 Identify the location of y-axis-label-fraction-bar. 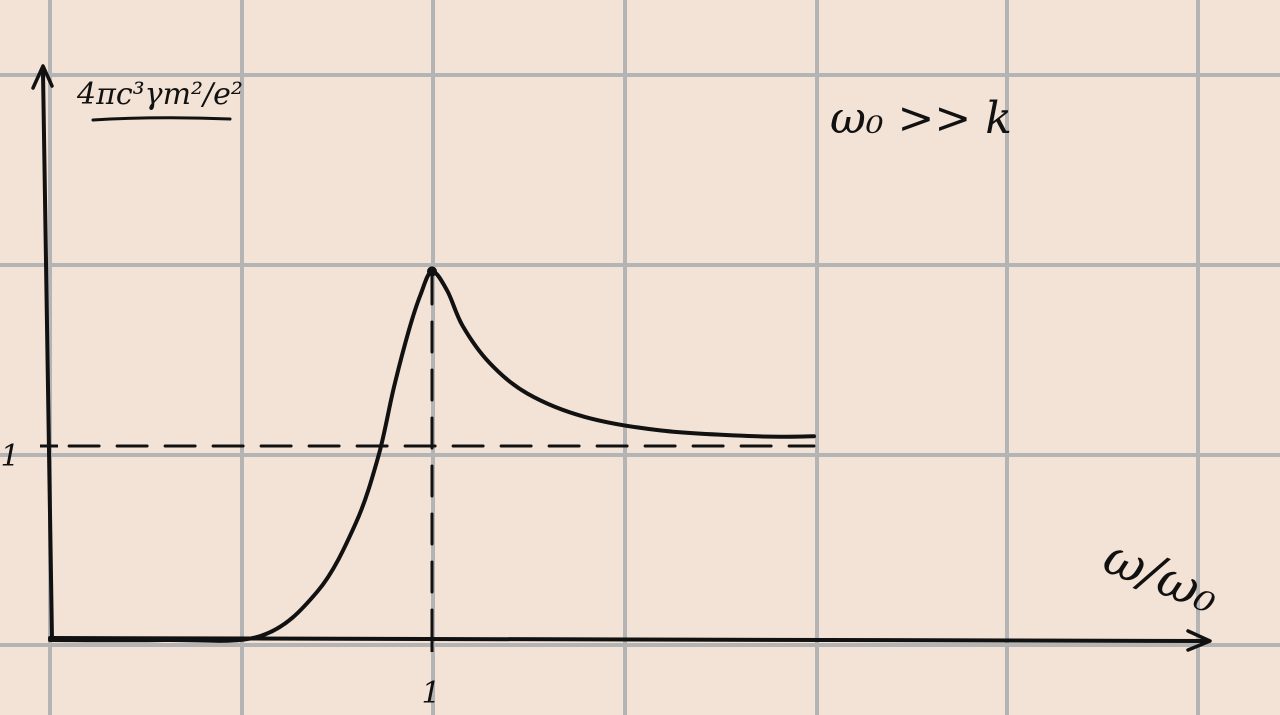
(161, 119).